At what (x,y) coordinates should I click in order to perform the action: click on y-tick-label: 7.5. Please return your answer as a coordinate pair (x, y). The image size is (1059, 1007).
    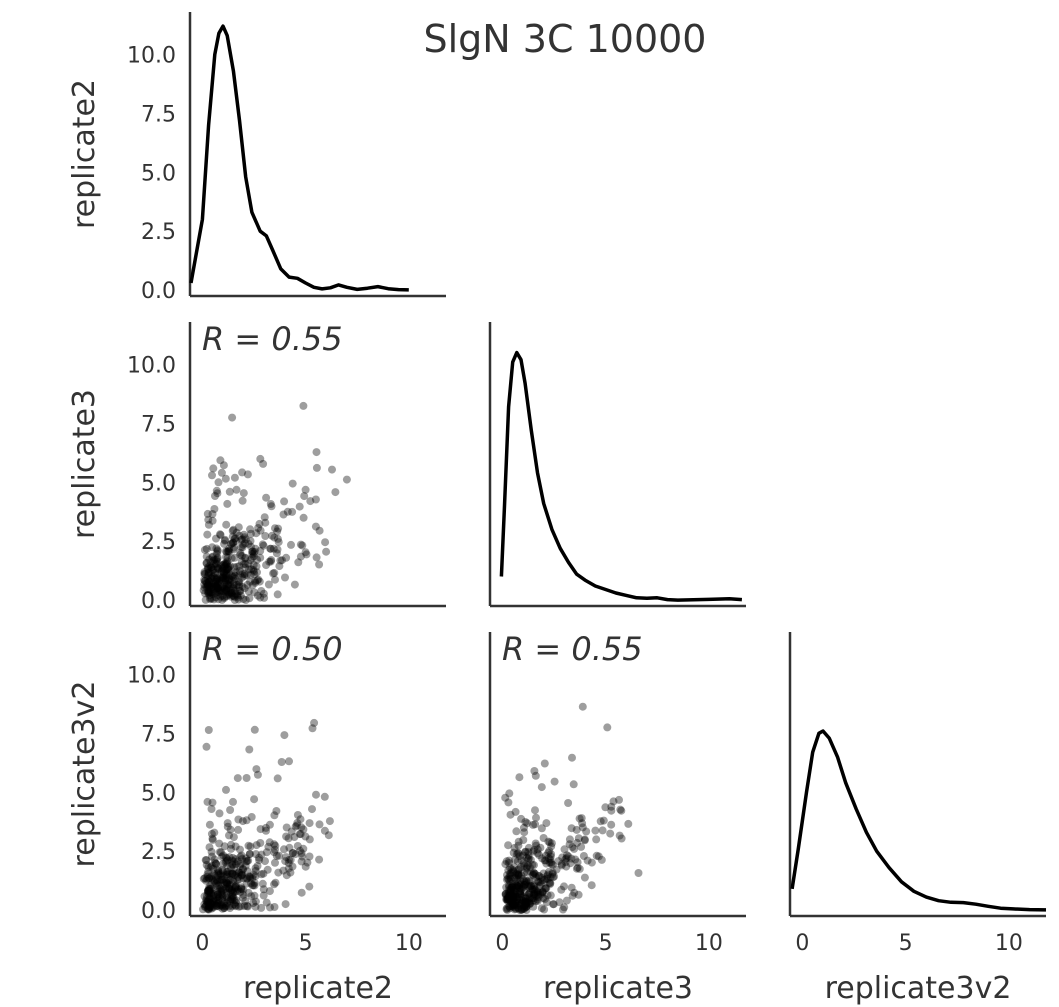
    Looking at the image, I should click on (158, 424).